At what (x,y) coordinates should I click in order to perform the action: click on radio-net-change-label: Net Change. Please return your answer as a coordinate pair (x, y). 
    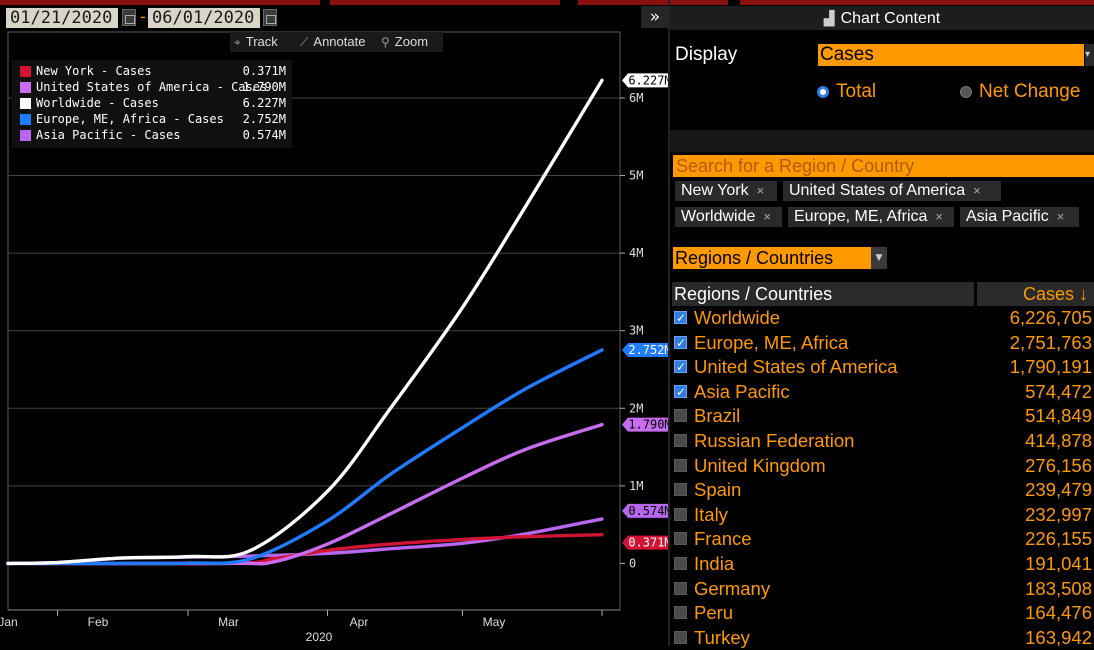
    Looking at the image, I should click on (1030, 91).